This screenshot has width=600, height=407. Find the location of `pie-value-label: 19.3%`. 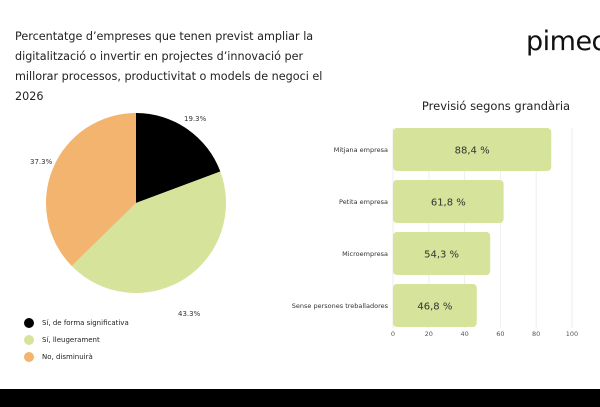

pie-value-label: 19.3% is located at coordinates (195, 119).